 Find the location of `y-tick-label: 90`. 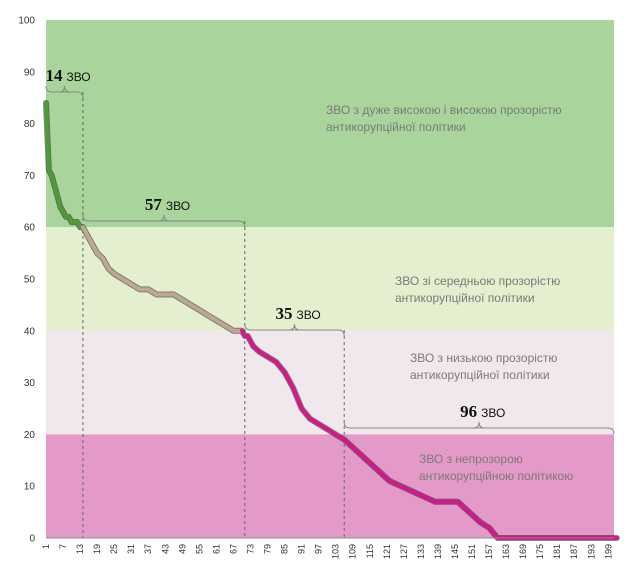

y-tick-label: 90 is located at coordinates (30, 72).